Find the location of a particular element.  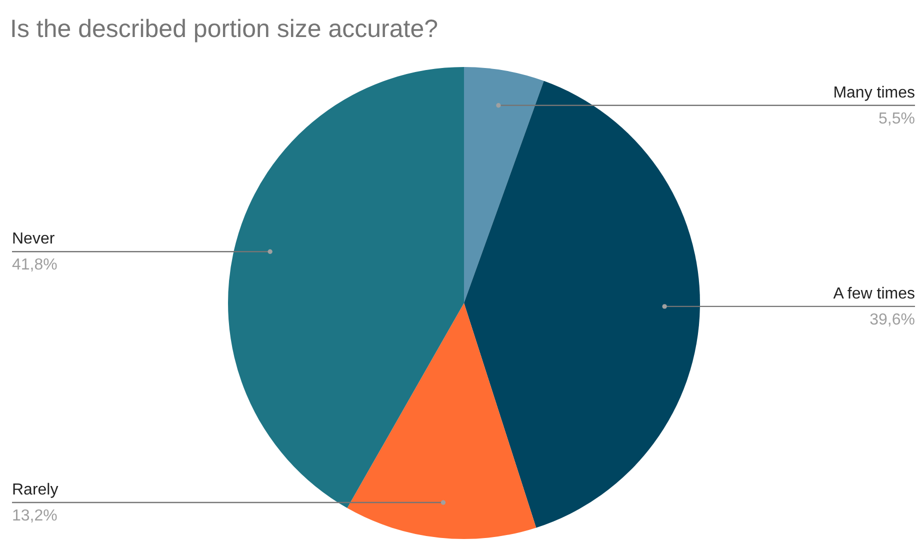

data-label: 13,2% is located at coordinates (35, 516).